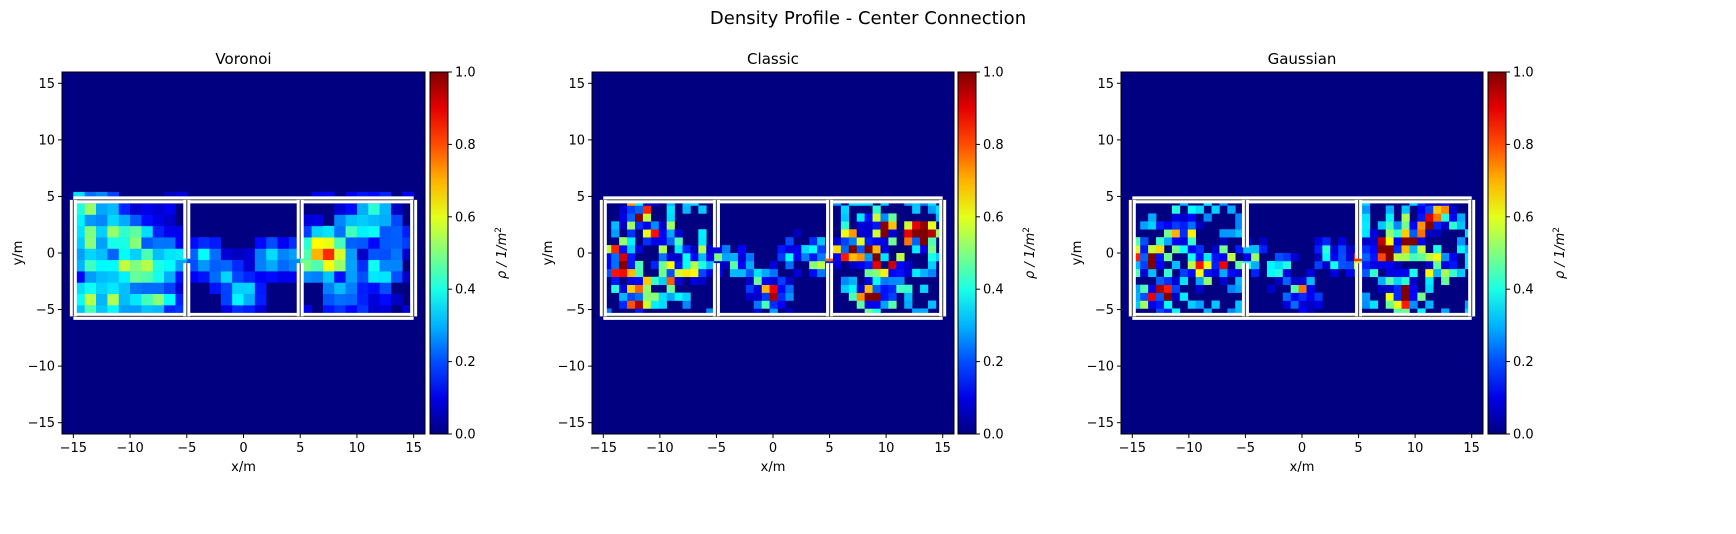 The image size is (1736, 534). Describe the element at coordinates (243, 59) in the screenshot. I see `panel-title: Voronoi` at that location.